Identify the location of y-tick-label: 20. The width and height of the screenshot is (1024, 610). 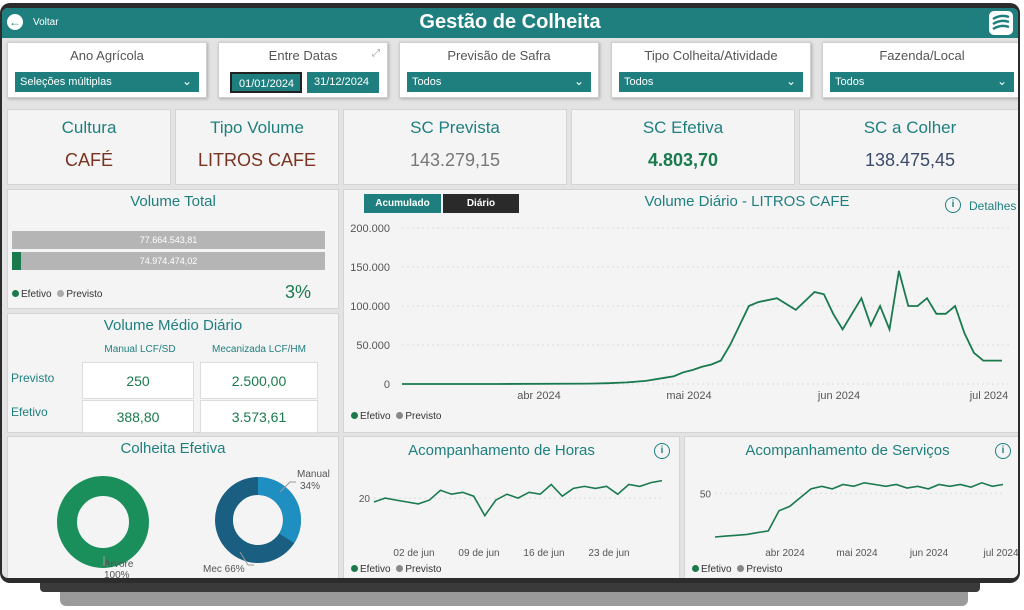
(365, 499).